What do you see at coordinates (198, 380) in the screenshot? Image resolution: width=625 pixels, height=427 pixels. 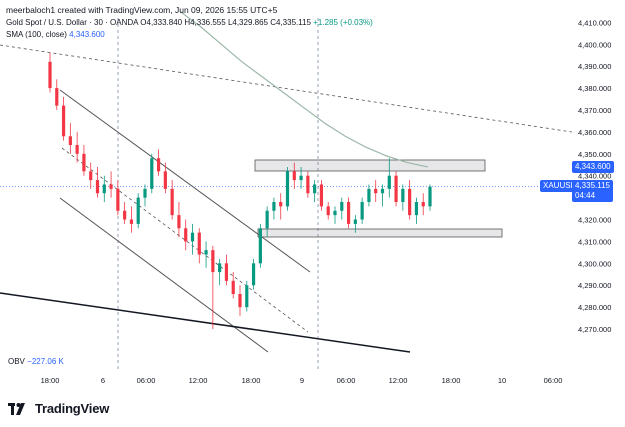 I see `x-tick-label: 12:00` at bounding box center [198, 380].